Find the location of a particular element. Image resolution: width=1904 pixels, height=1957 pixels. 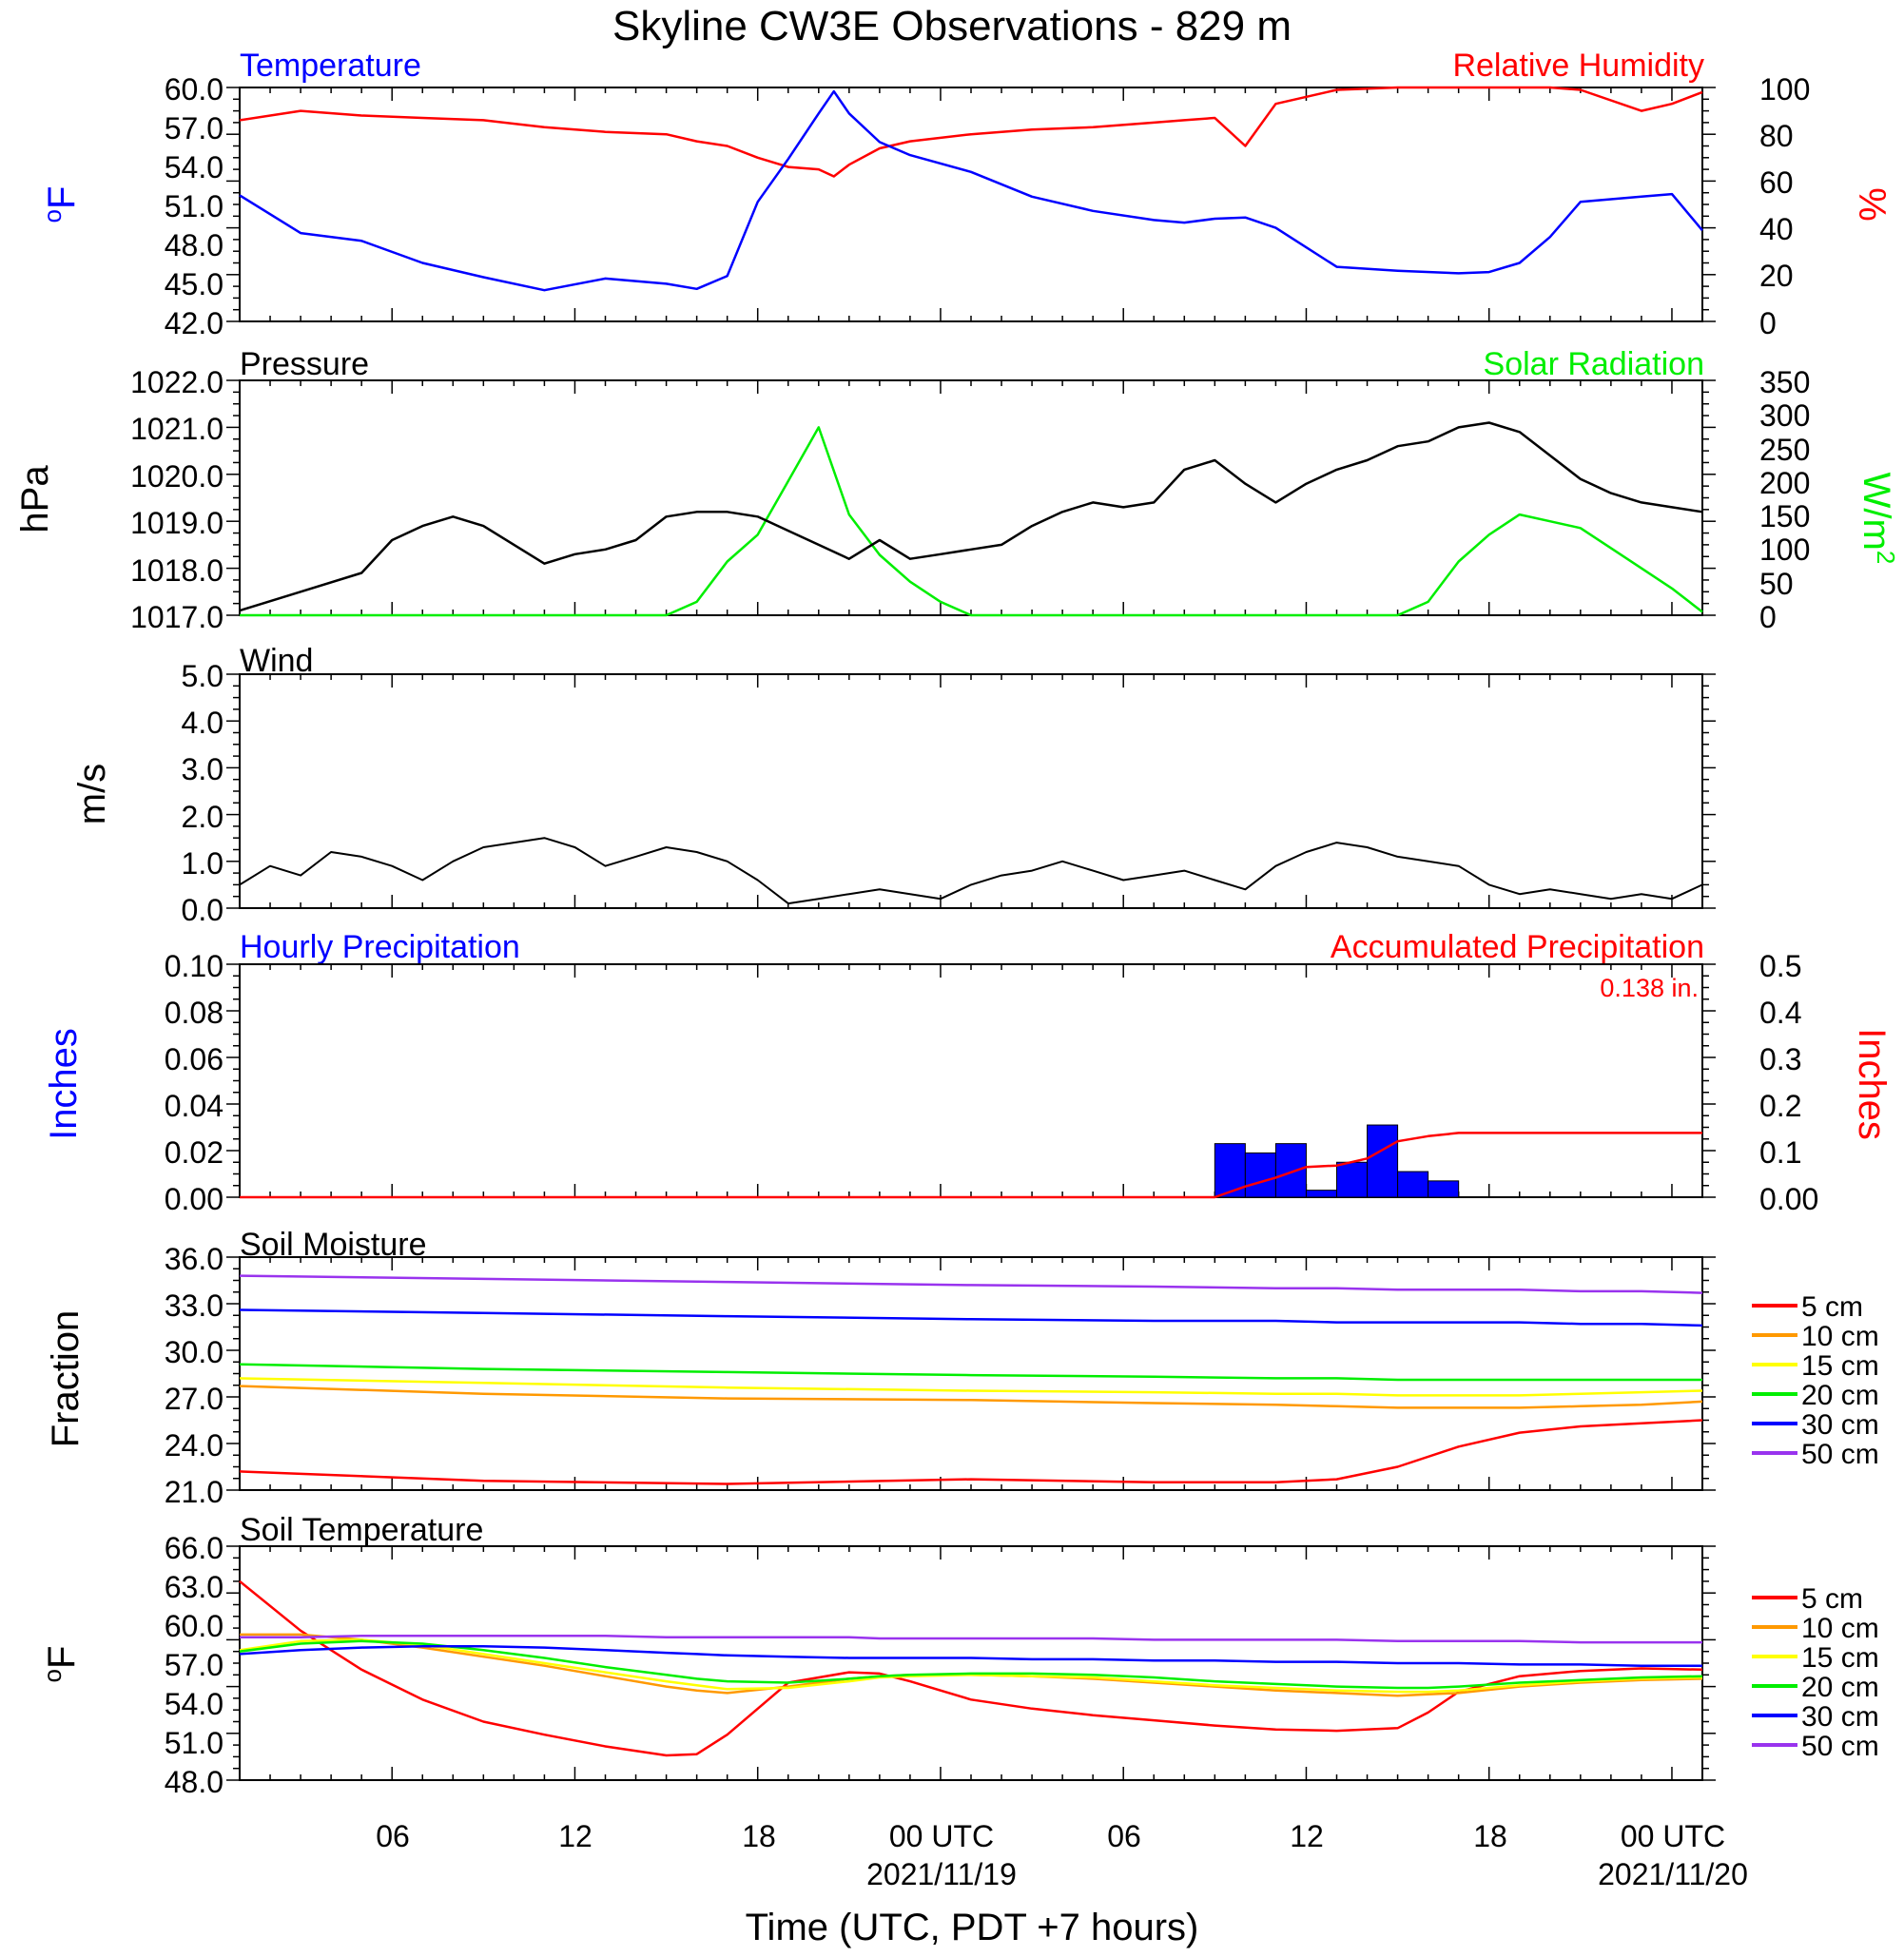

ytick-label: 0.06 is located at coordinates (194, 1059).